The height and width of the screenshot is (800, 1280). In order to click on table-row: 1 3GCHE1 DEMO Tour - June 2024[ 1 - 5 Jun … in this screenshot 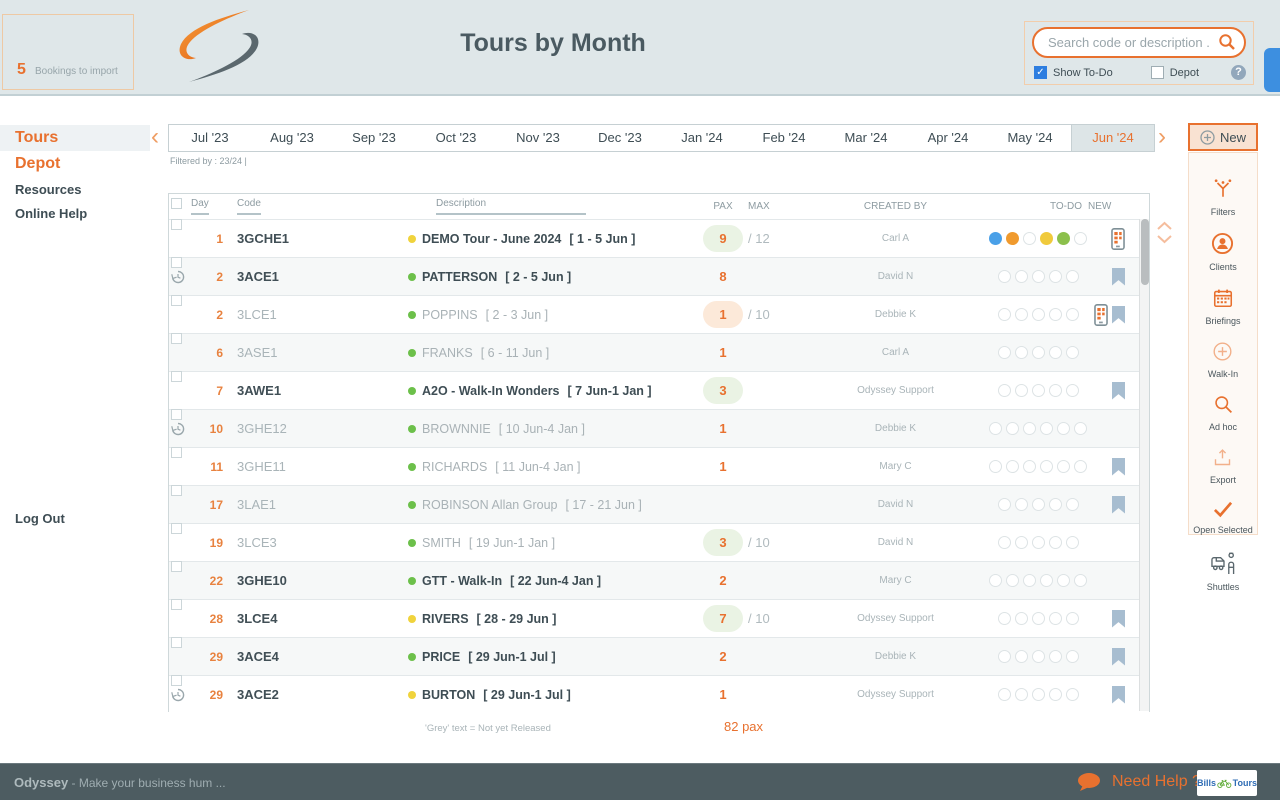, I will do `click(659, 238)`.